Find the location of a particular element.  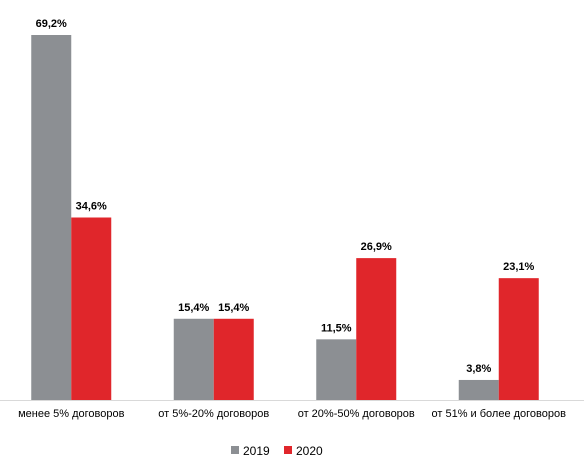

legend-swatch-2020 is located at coordinates (288, 450).